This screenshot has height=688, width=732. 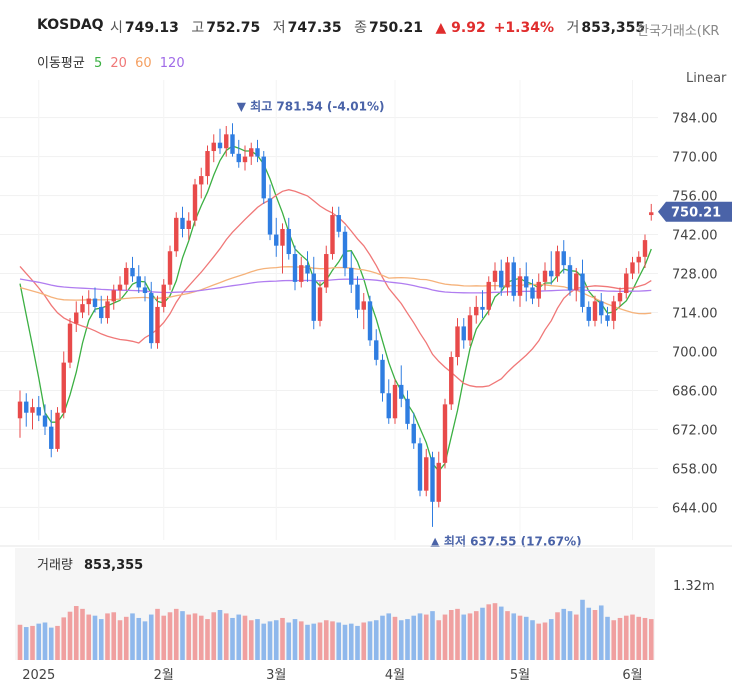 What do you see at coordinates (695, 391) in the screenshot?
I see `price-tick-label: 686.00` at bounding box center [695, 391].